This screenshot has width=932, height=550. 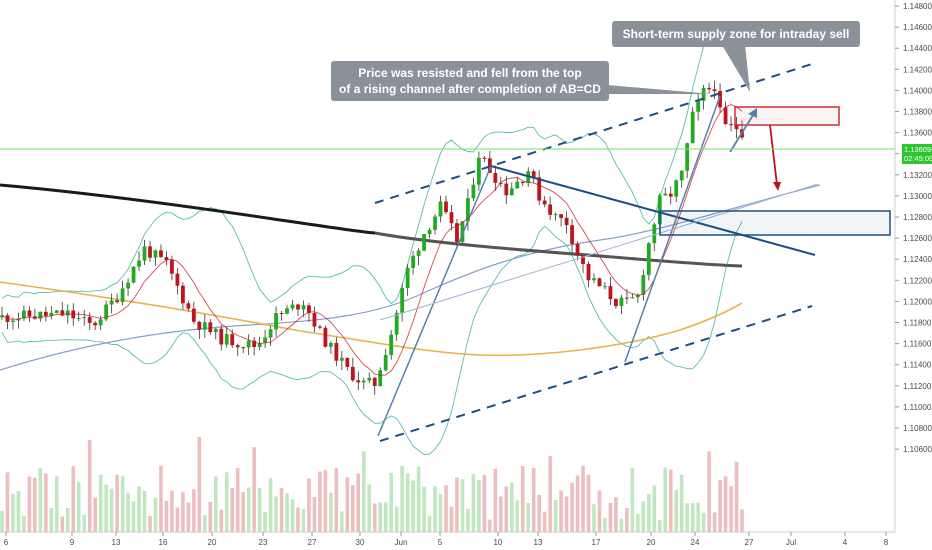 What do you see at coordinates (917, 6) in the screenshot?
I see `y-tick-label: 1.14800` at bounding box center [917, 6].